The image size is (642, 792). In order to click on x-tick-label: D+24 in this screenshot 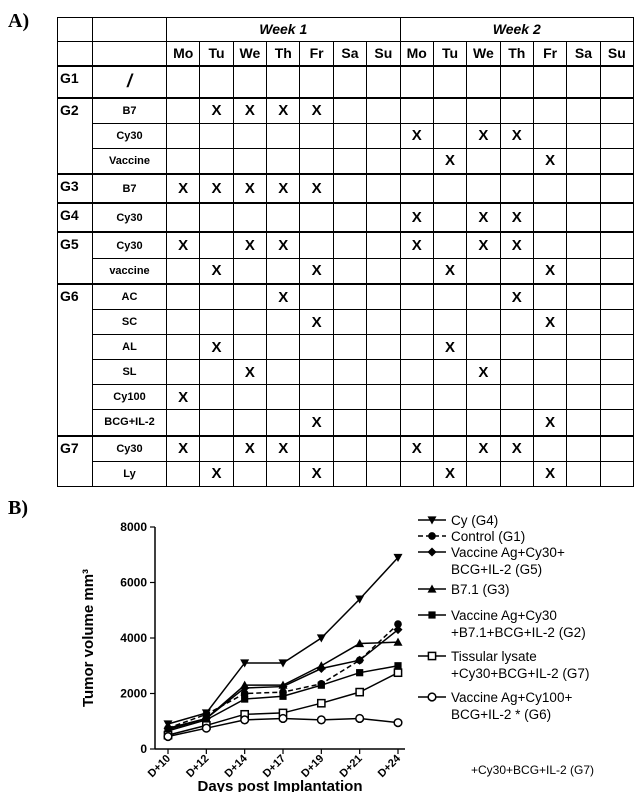, I will do `click(390, 766)`.